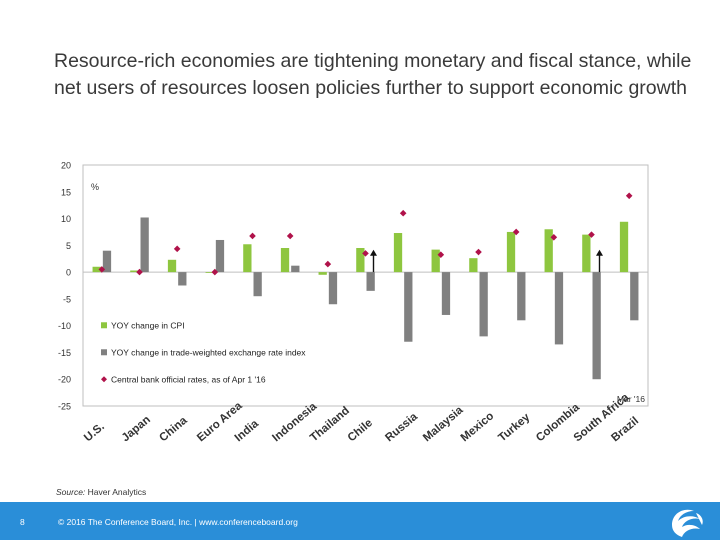 The image size is (720, 541). What do you see at coordinates (68, 273) in the screenshot?
I see `y-tick-label: 0` at bounding box center [68, 273].